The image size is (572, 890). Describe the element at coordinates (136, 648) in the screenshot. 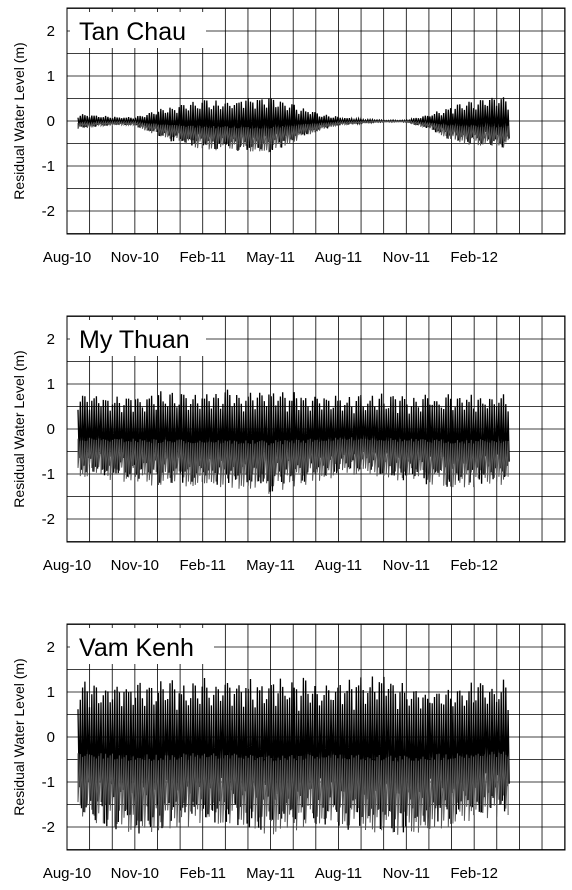

I see `panel-title: Vam Kenh` at that location.